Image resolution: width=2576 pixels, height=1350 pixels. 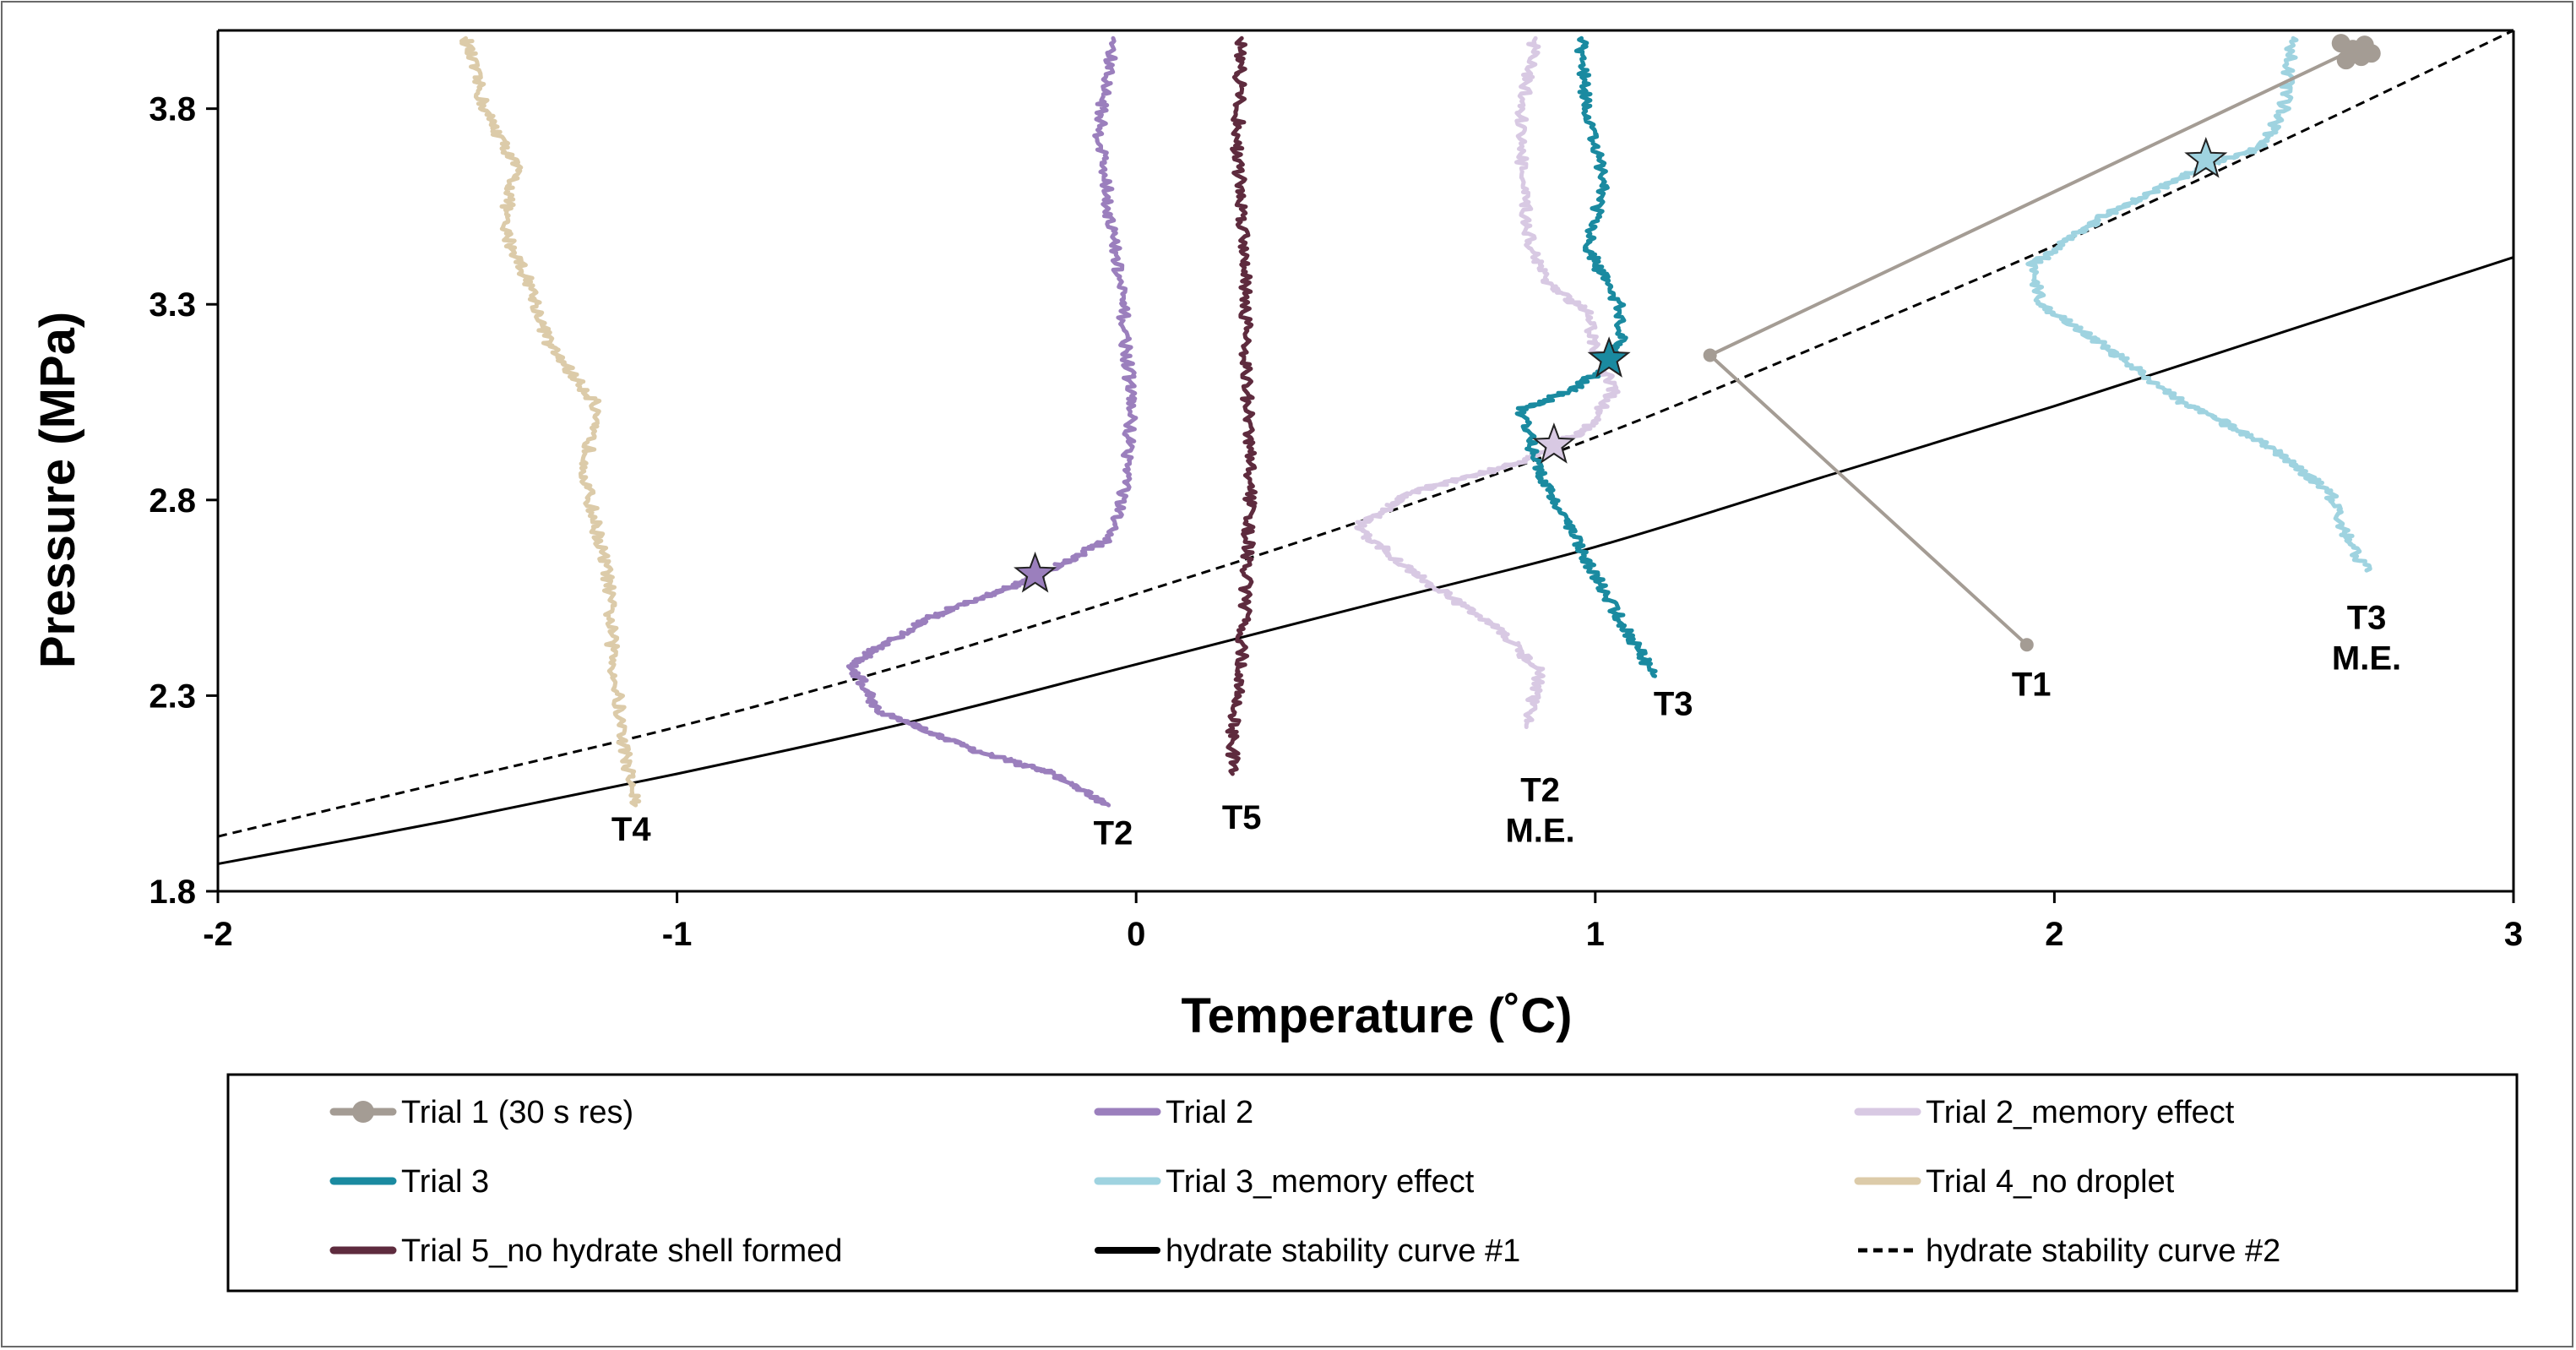 What do you see at coordinates (2032, 684) in the screenshot?
I see `trial-annotation: T1` at bounding box center [2032, 684].